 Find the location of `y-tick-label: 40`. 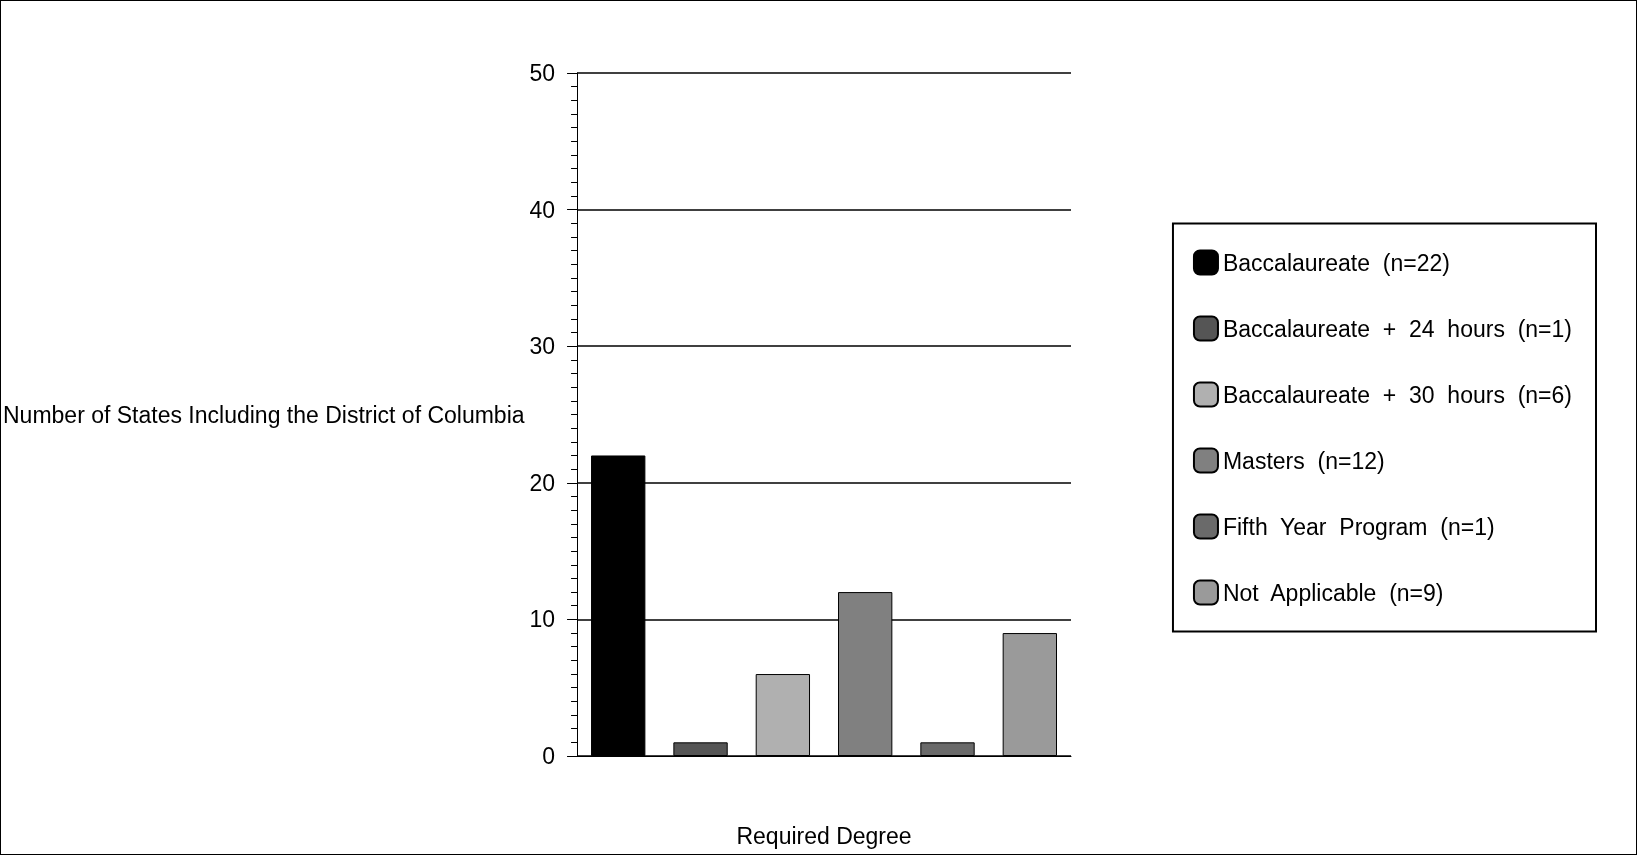

y-tick-label: 40 is located at coordinates (542, 209).